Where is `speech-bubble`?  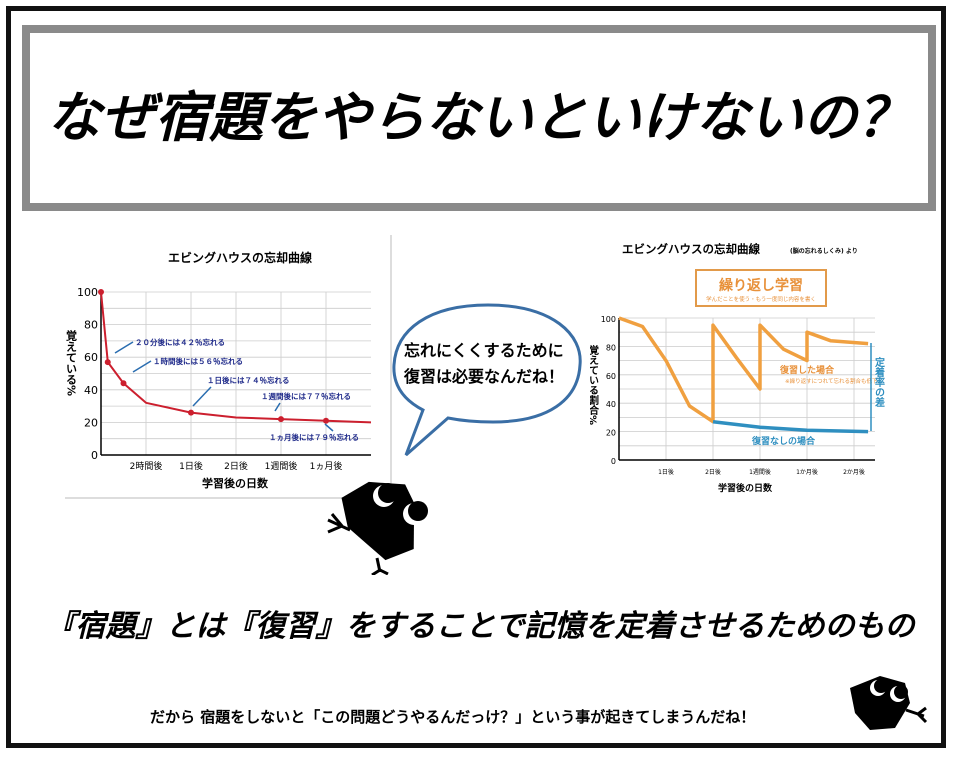 speech-bubble is located at coordinates (487, 380).